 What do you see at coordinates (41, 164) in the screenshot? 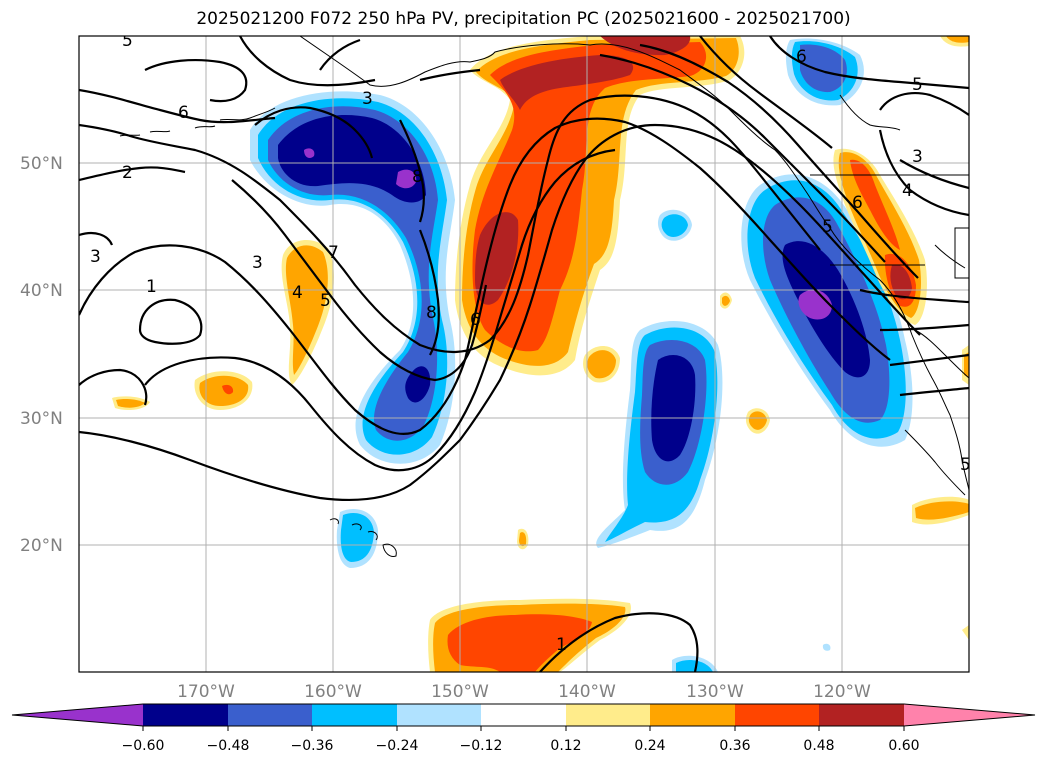
I see `lat-label-50n: 50°N` at bounding box center [41, 164].